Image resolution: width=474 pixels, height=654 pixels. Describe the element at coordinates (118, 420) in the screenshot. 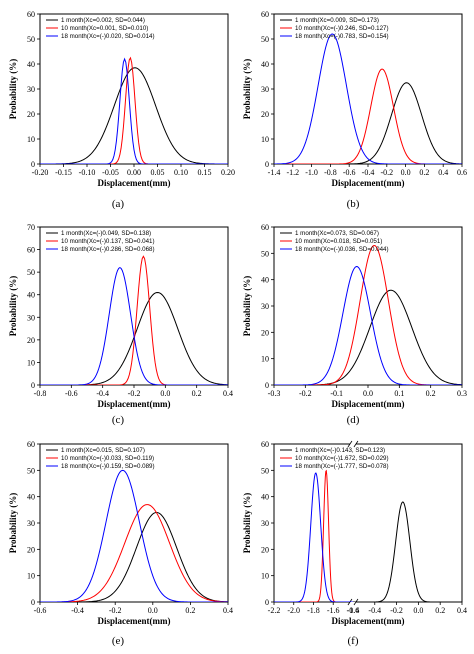

I see `panel-label: (c)` at that location.